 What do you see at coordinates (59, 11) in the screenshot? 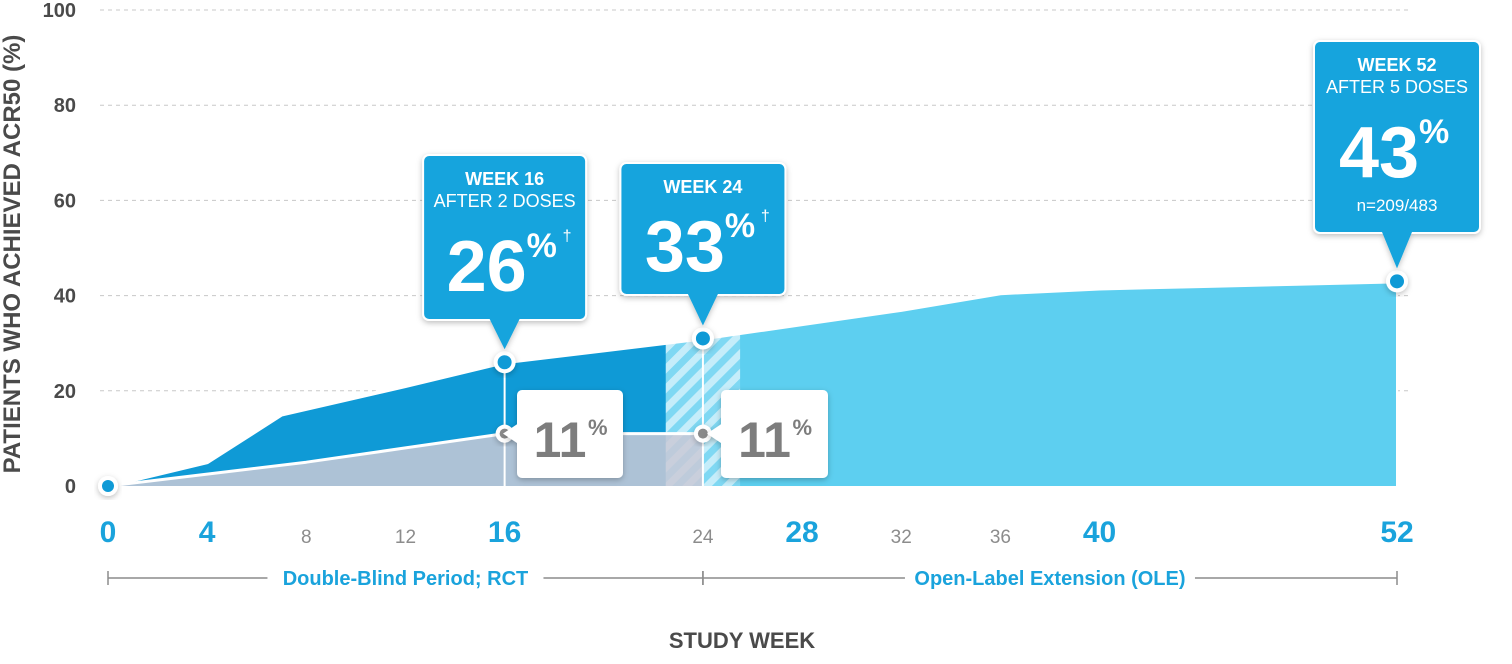
I see `y-tick-label: 100` at bounding box center [59, 11].